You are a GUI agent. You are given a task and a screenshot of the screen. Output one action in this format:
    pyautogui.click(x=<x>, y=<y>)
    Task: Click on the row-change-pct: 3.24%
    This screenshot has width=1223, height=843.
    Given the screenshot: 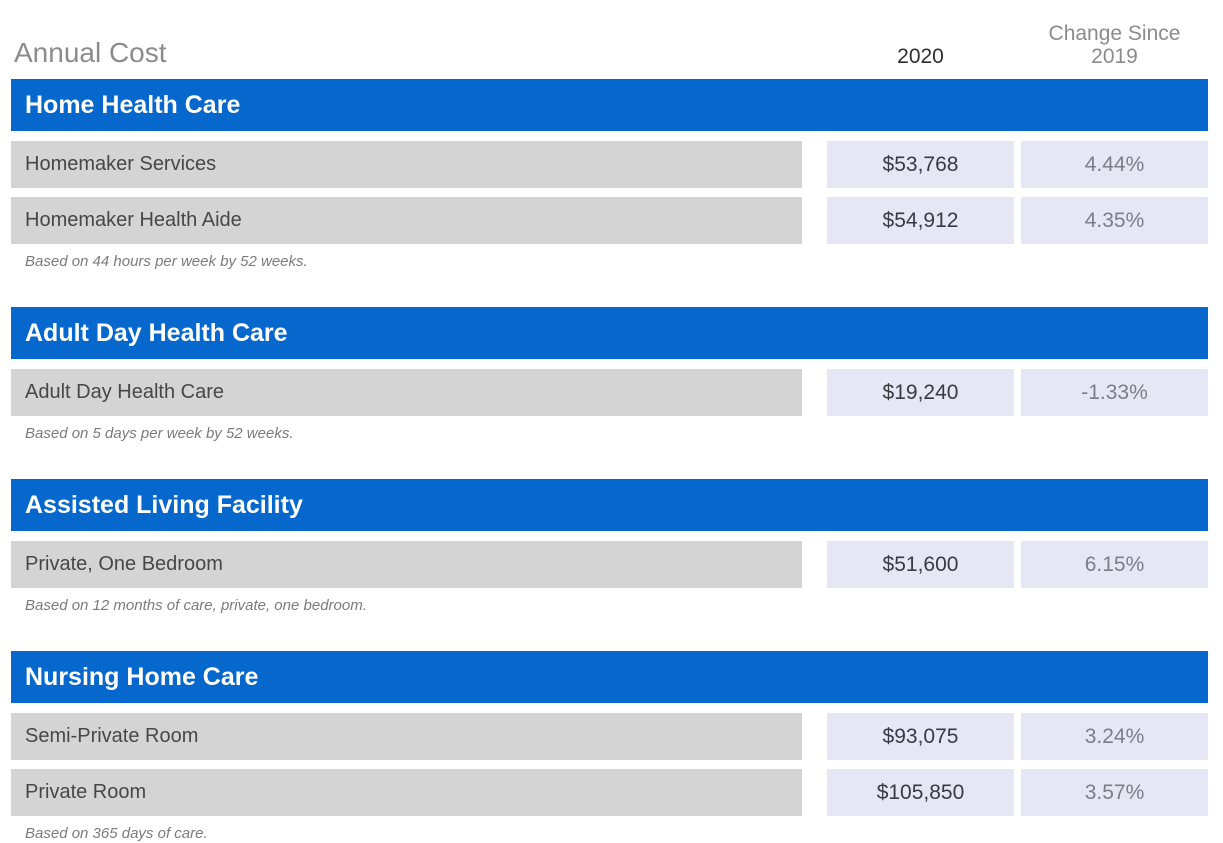 What is the action you would take?
    pyautogui.click(x=1114, y=736)
    